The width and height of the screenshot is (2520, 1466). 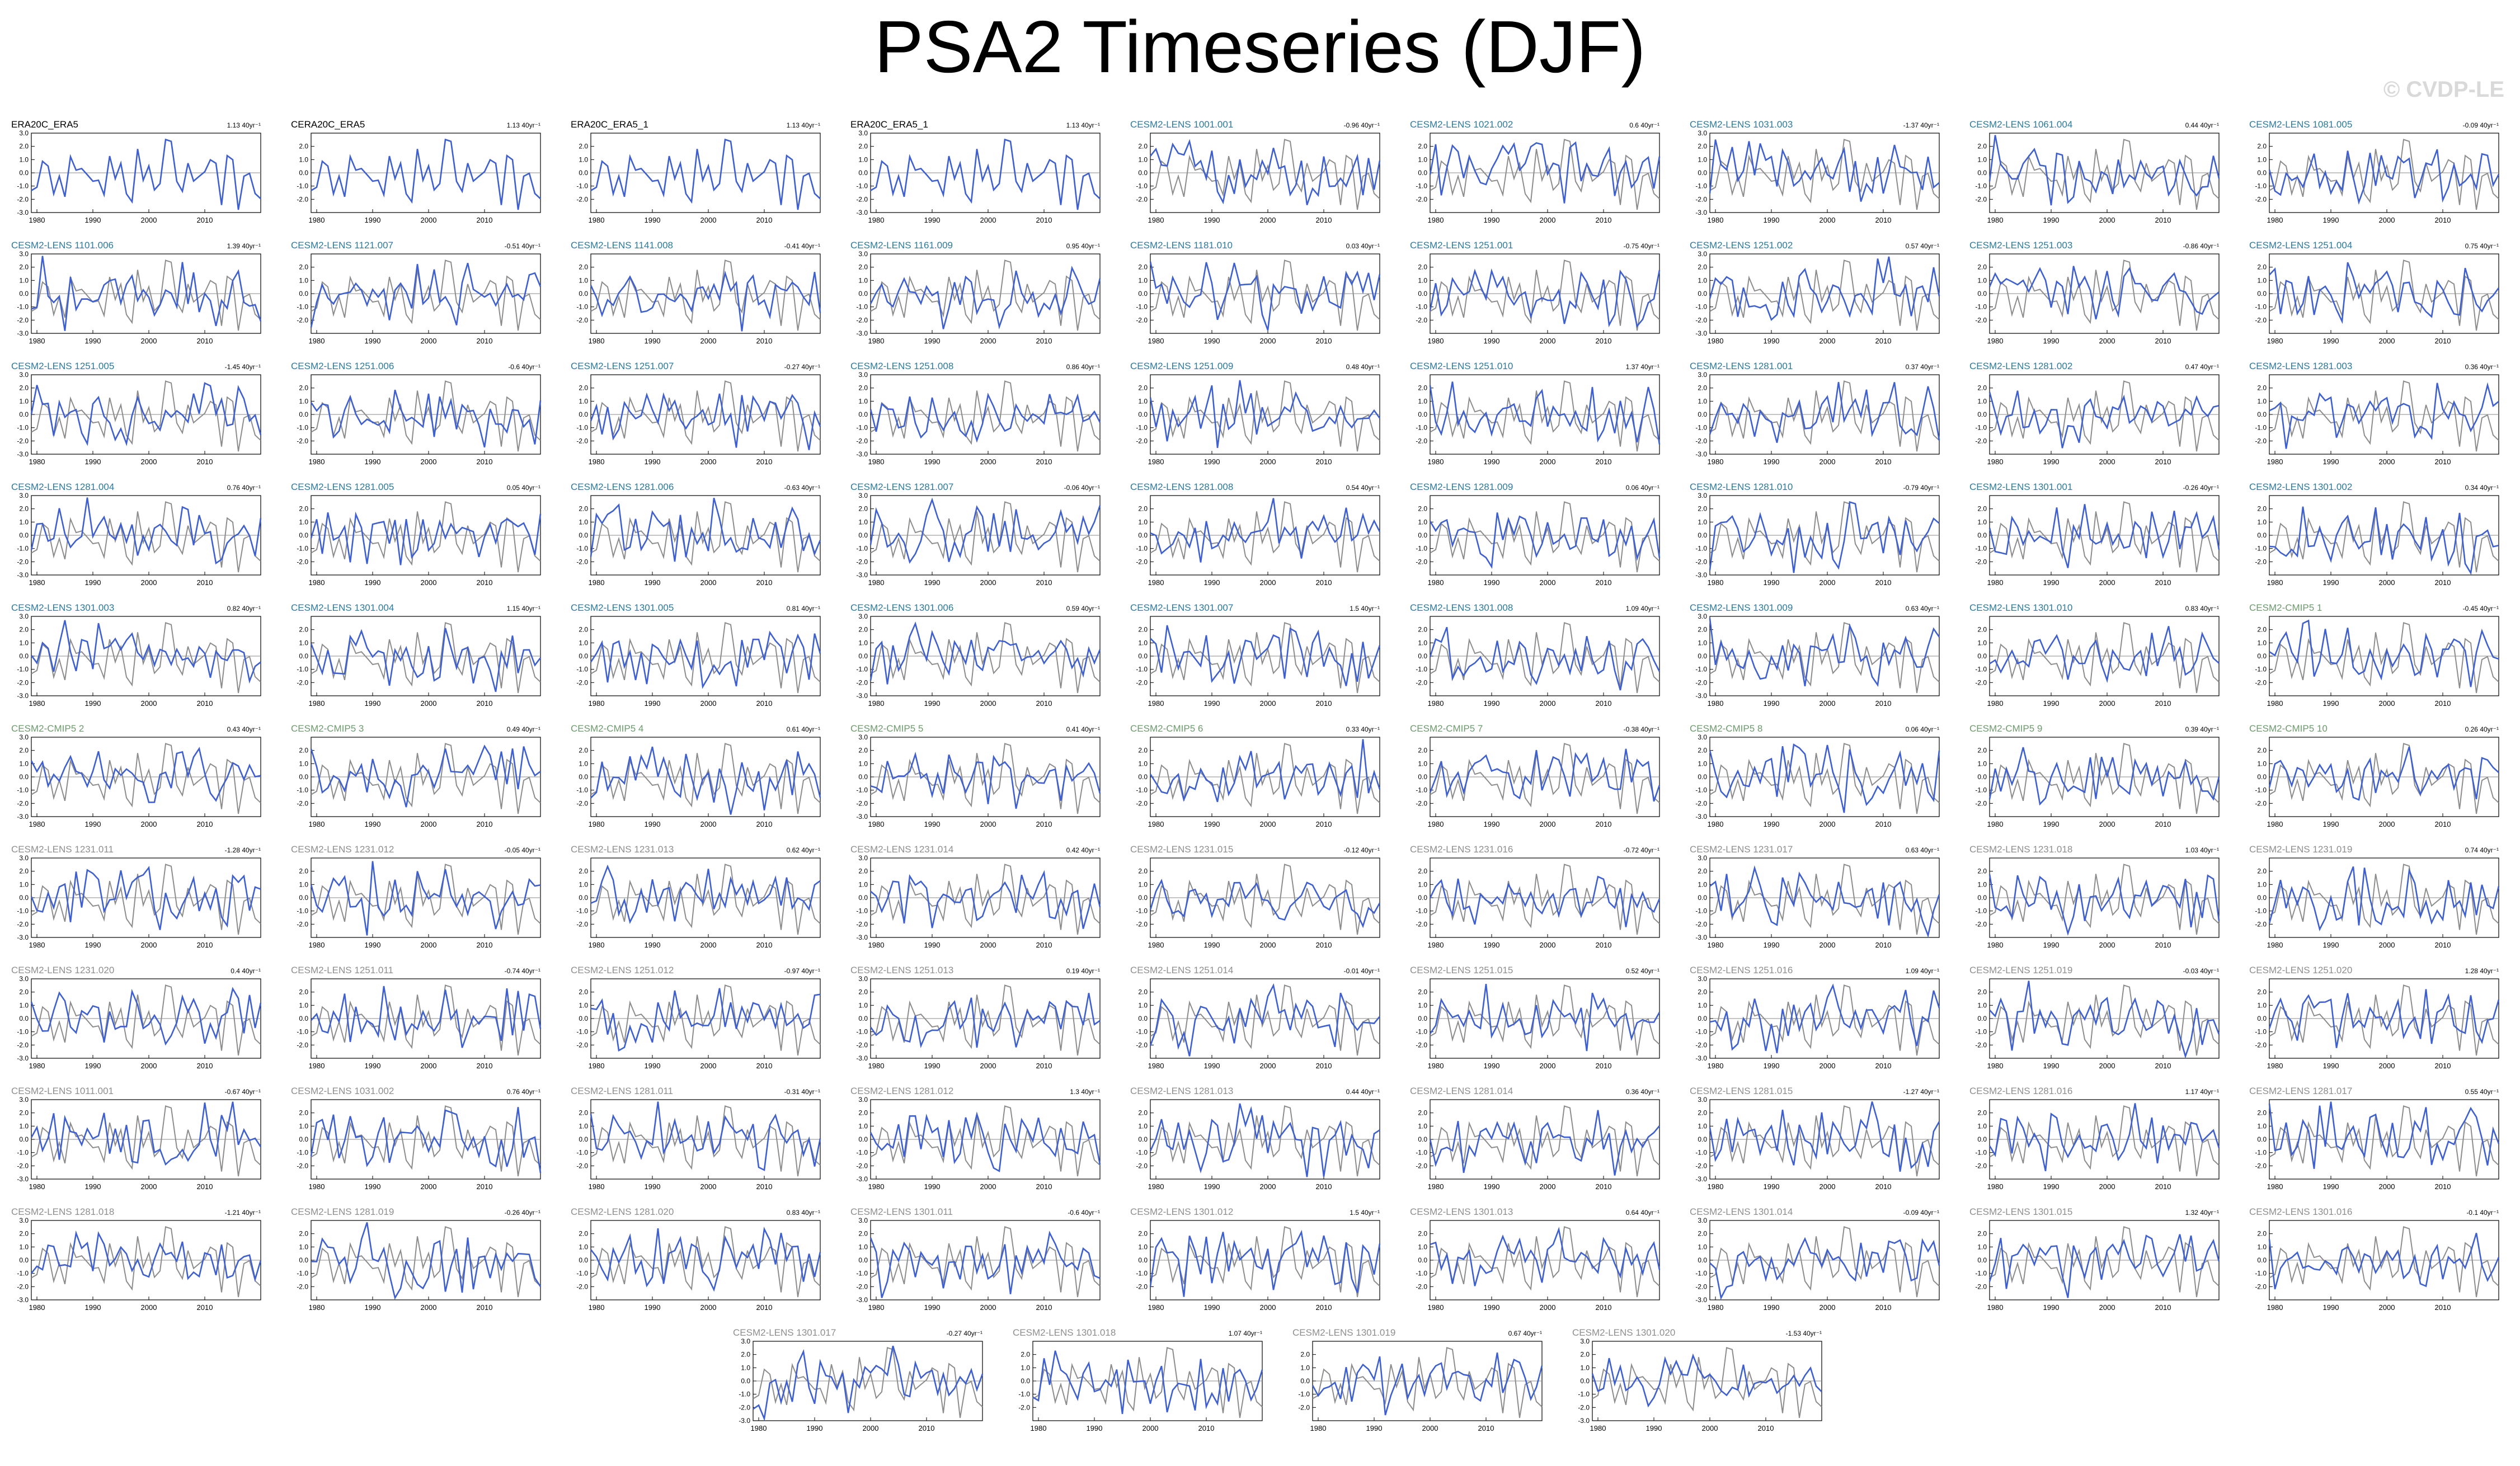 What do you see at coordinates (902, 849) in the screenshot?
I see `panel-title: CESM2-LENS 1231.014` at bounding box center [902, 849].